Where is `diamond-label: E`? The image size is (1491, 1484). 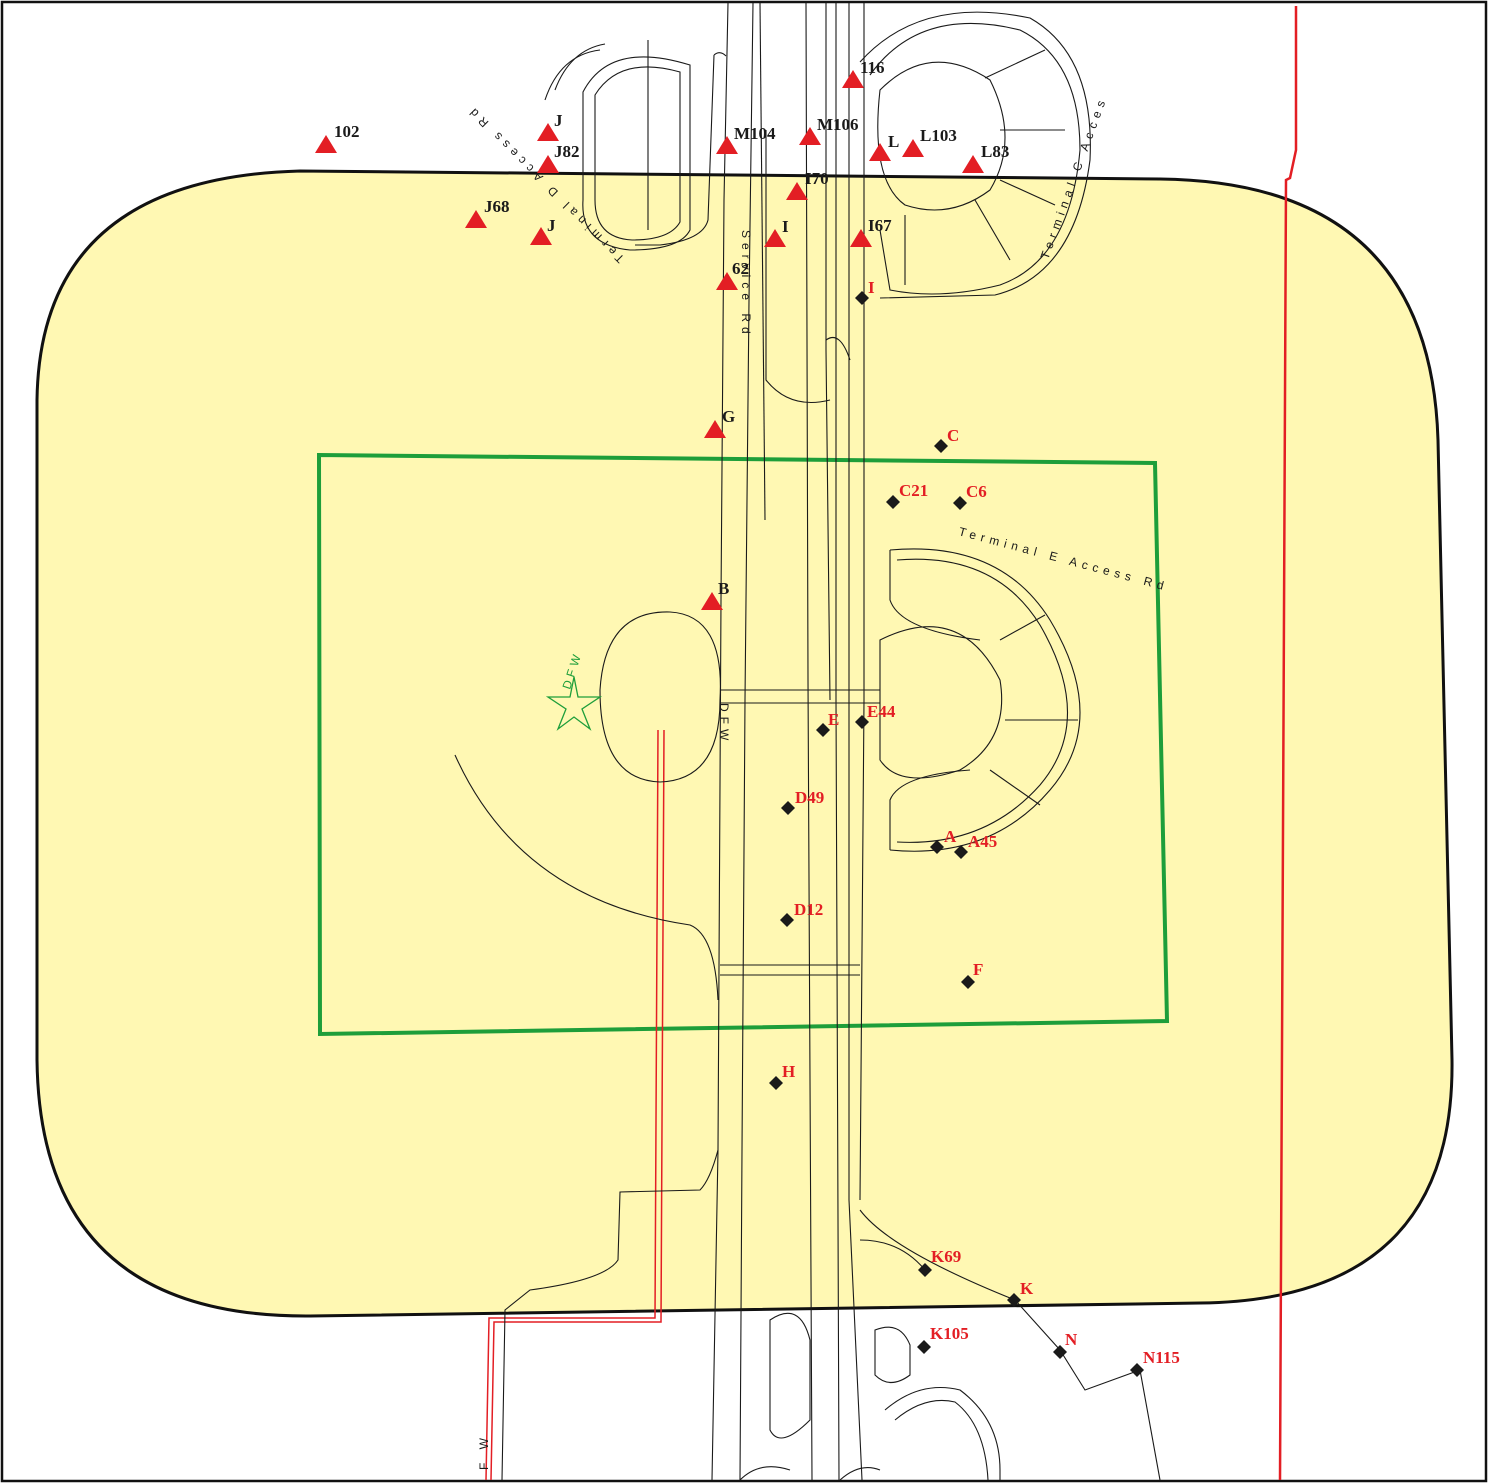
diamond-label: E is located at coordinates (833, 719).